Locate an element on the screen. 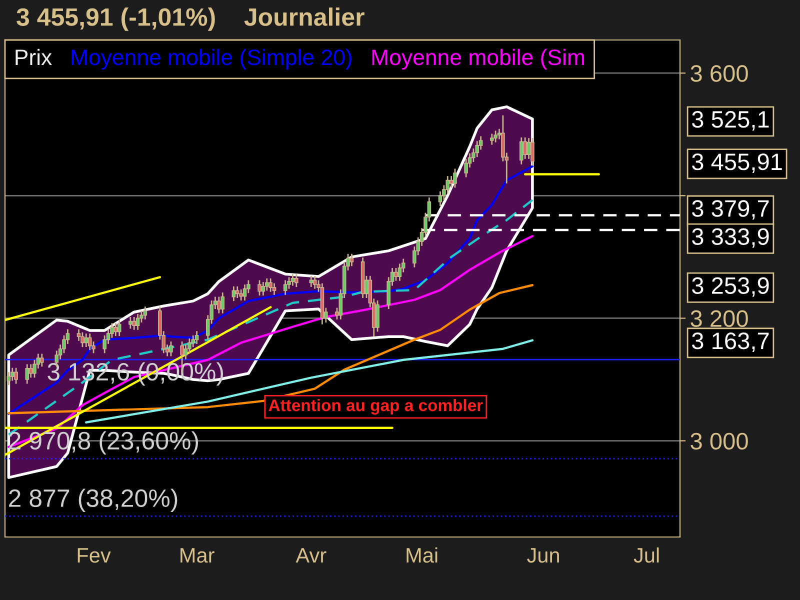 The height and width of the screenshot is (600, 800). y2-tick-label: 3 333,9 is located at coordinates (730, 238).